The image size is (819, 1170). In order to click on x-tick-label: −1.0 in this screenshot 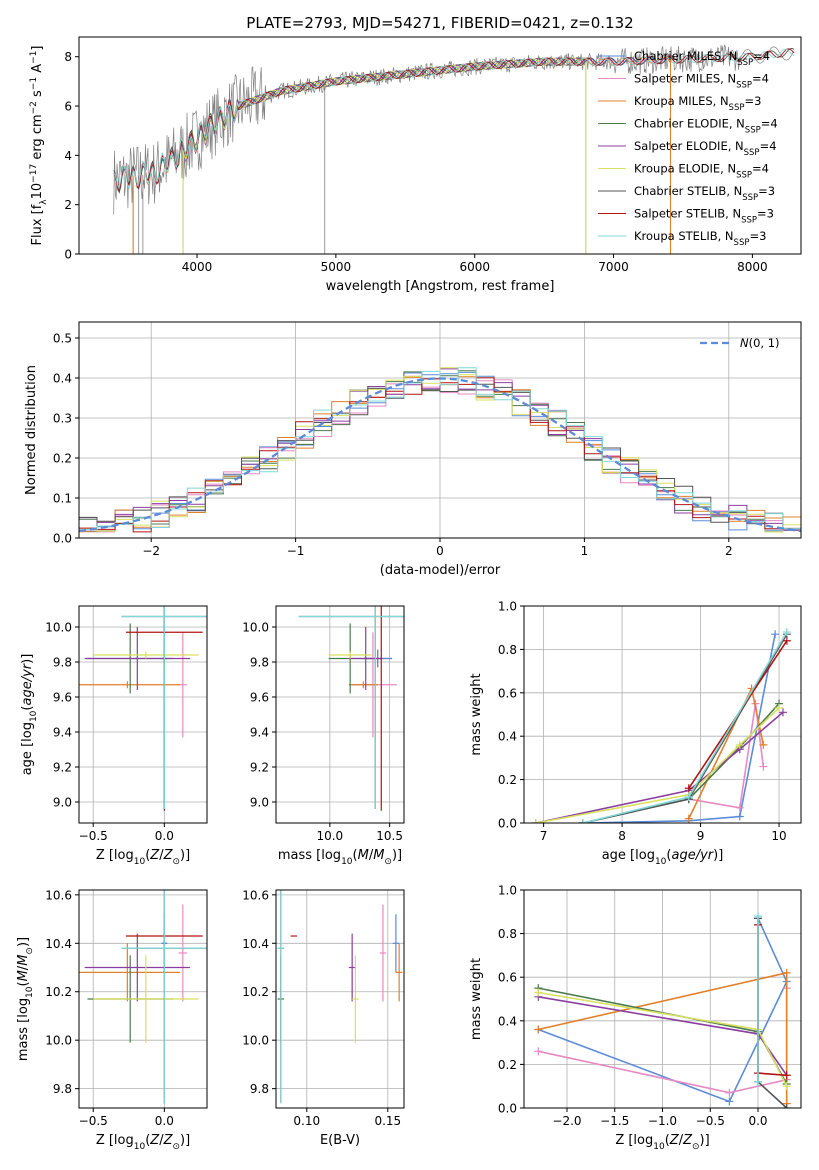, I will do `click(662, 1121)`.